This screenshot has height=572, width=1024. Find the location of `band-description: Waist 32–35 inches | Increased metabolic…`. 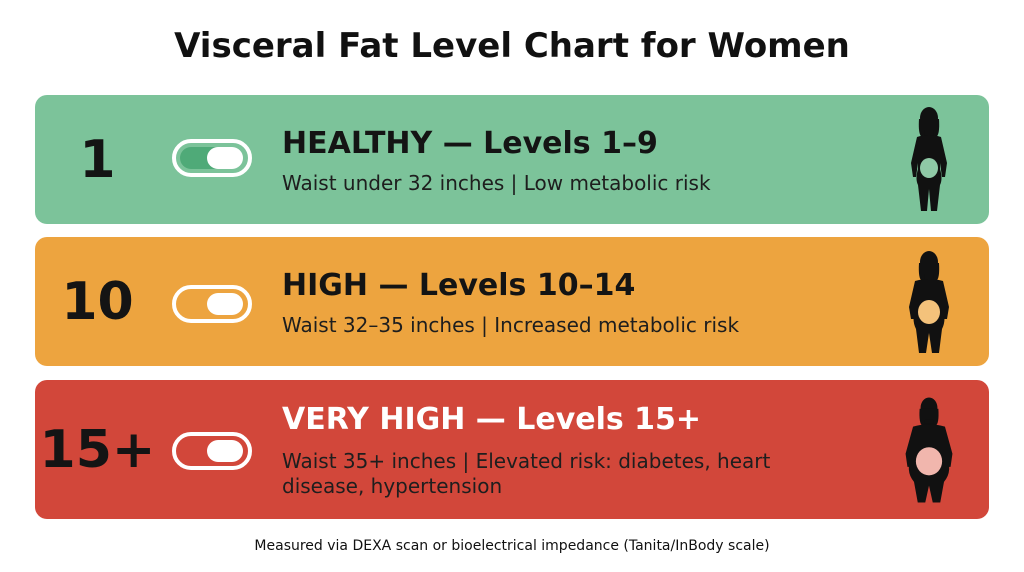

band-description: Waist 32–35 inches | Increased metabolic… is located at coordinates (511, 325).